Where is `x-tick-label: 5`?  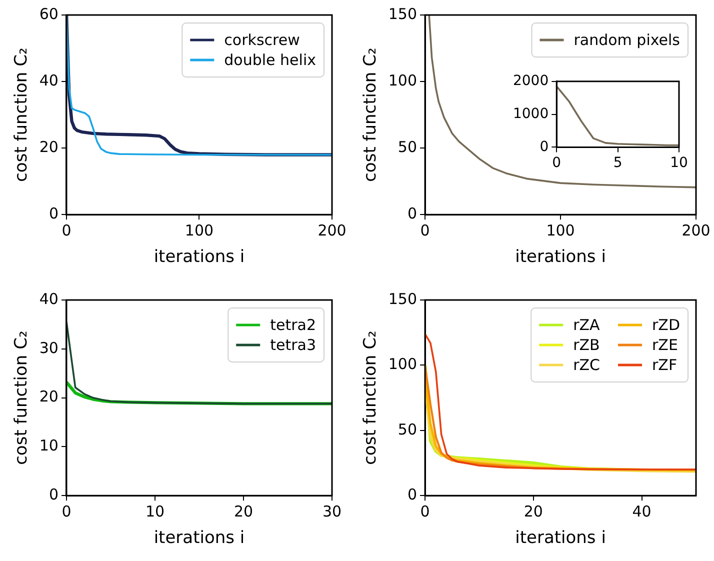
x-tick-label: 5 is located at coordinates (617, 163).